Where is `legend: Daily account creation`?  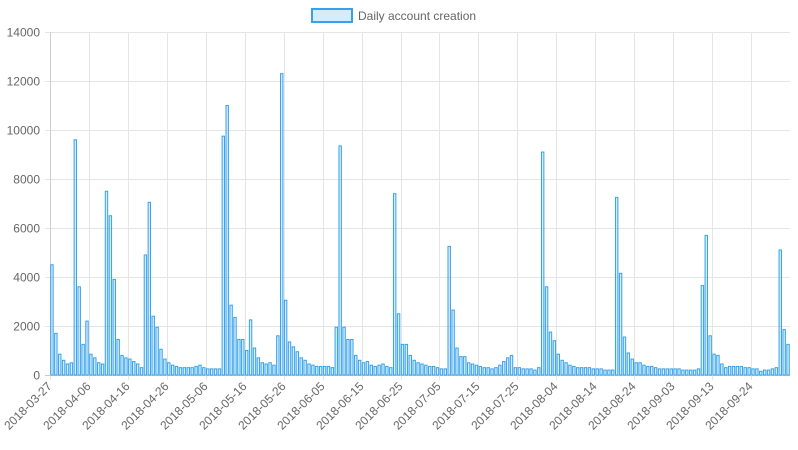
legend: Daily account creation is located at coordinates (393, 15).